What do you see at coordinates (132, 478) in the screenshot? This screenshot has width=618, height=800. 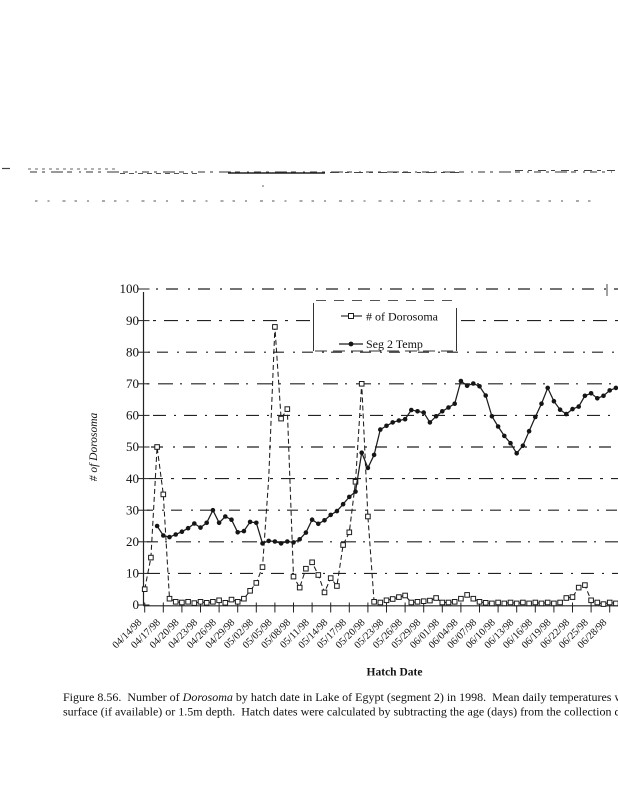 I see `svg-text: 40` at bounding box center [132, 478].